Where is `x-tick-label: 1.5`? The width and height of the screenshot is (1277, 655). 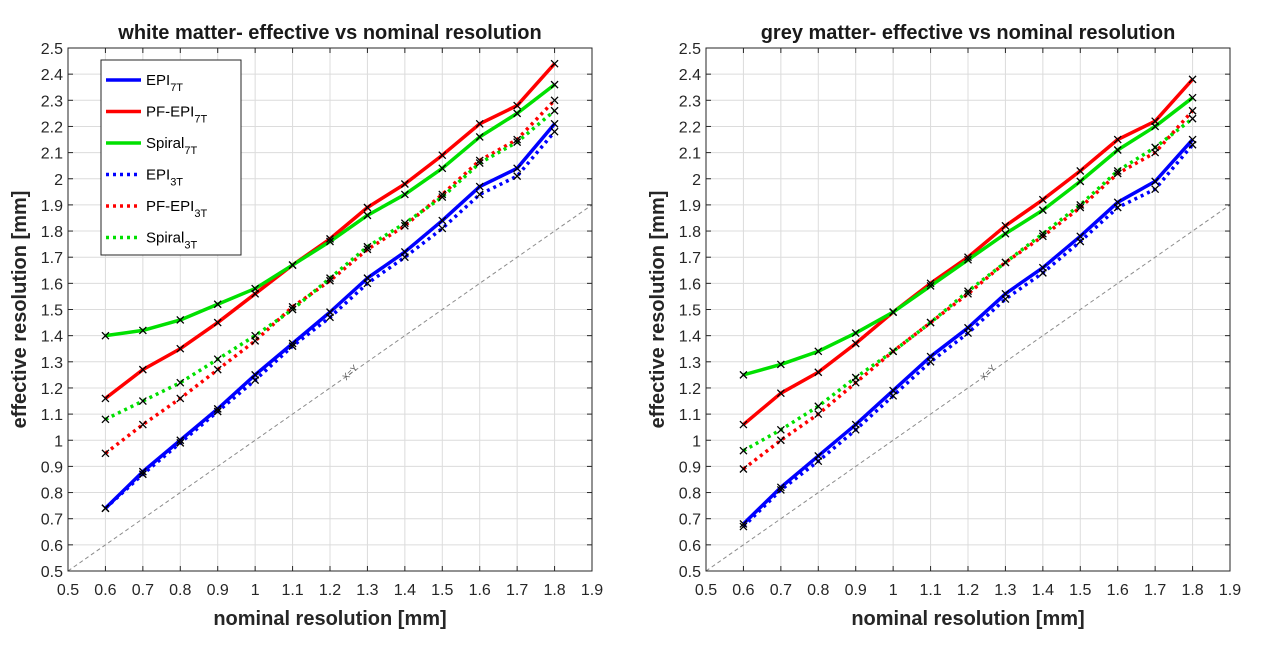
x-tick-label: 1.5 is located at coordinates (1080, 590).